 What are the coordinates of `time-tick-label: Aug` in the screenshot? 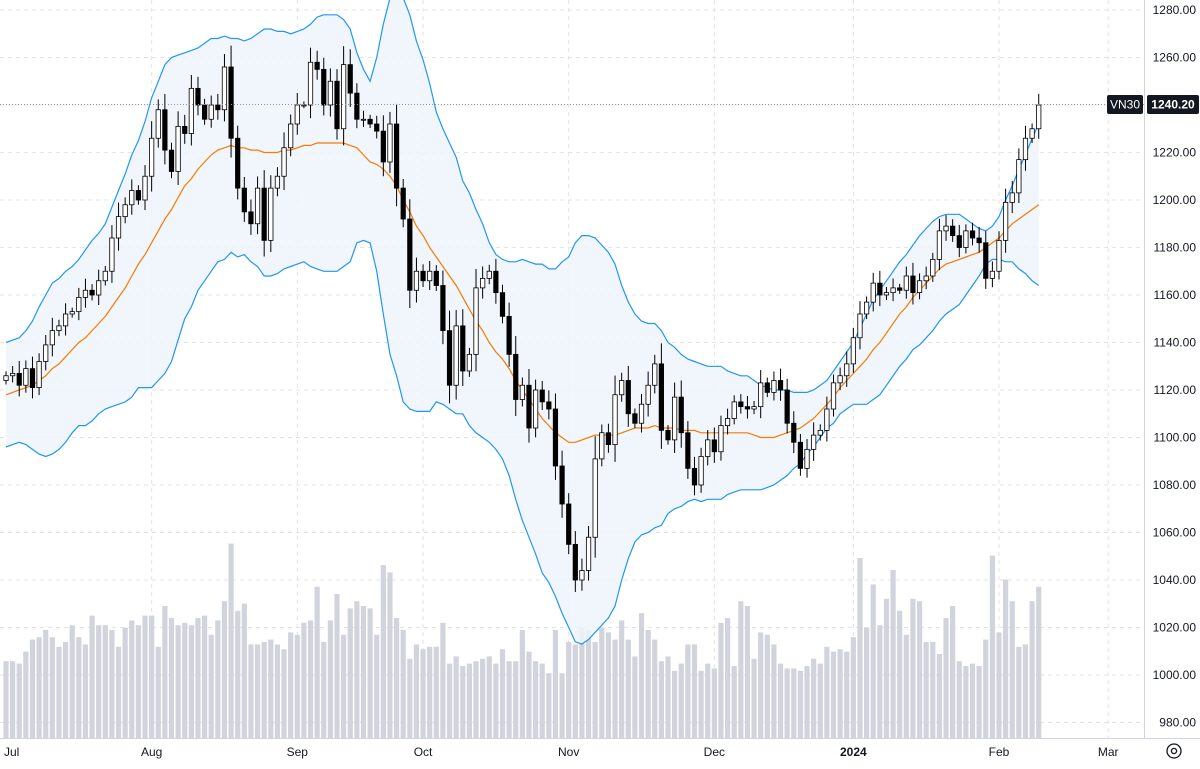 It's located at (151, 752).